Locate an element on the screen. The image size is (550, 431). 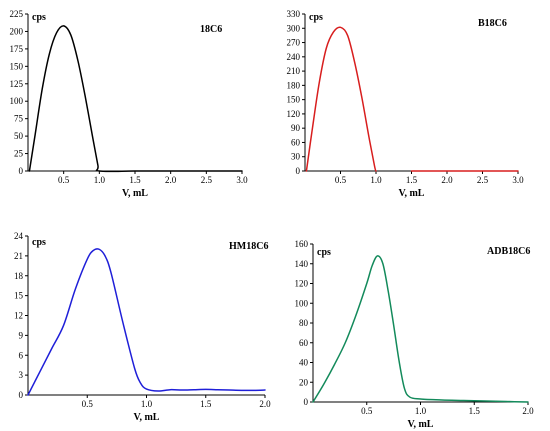
y-tick-label: 15 is located at coordinates (19, 296).